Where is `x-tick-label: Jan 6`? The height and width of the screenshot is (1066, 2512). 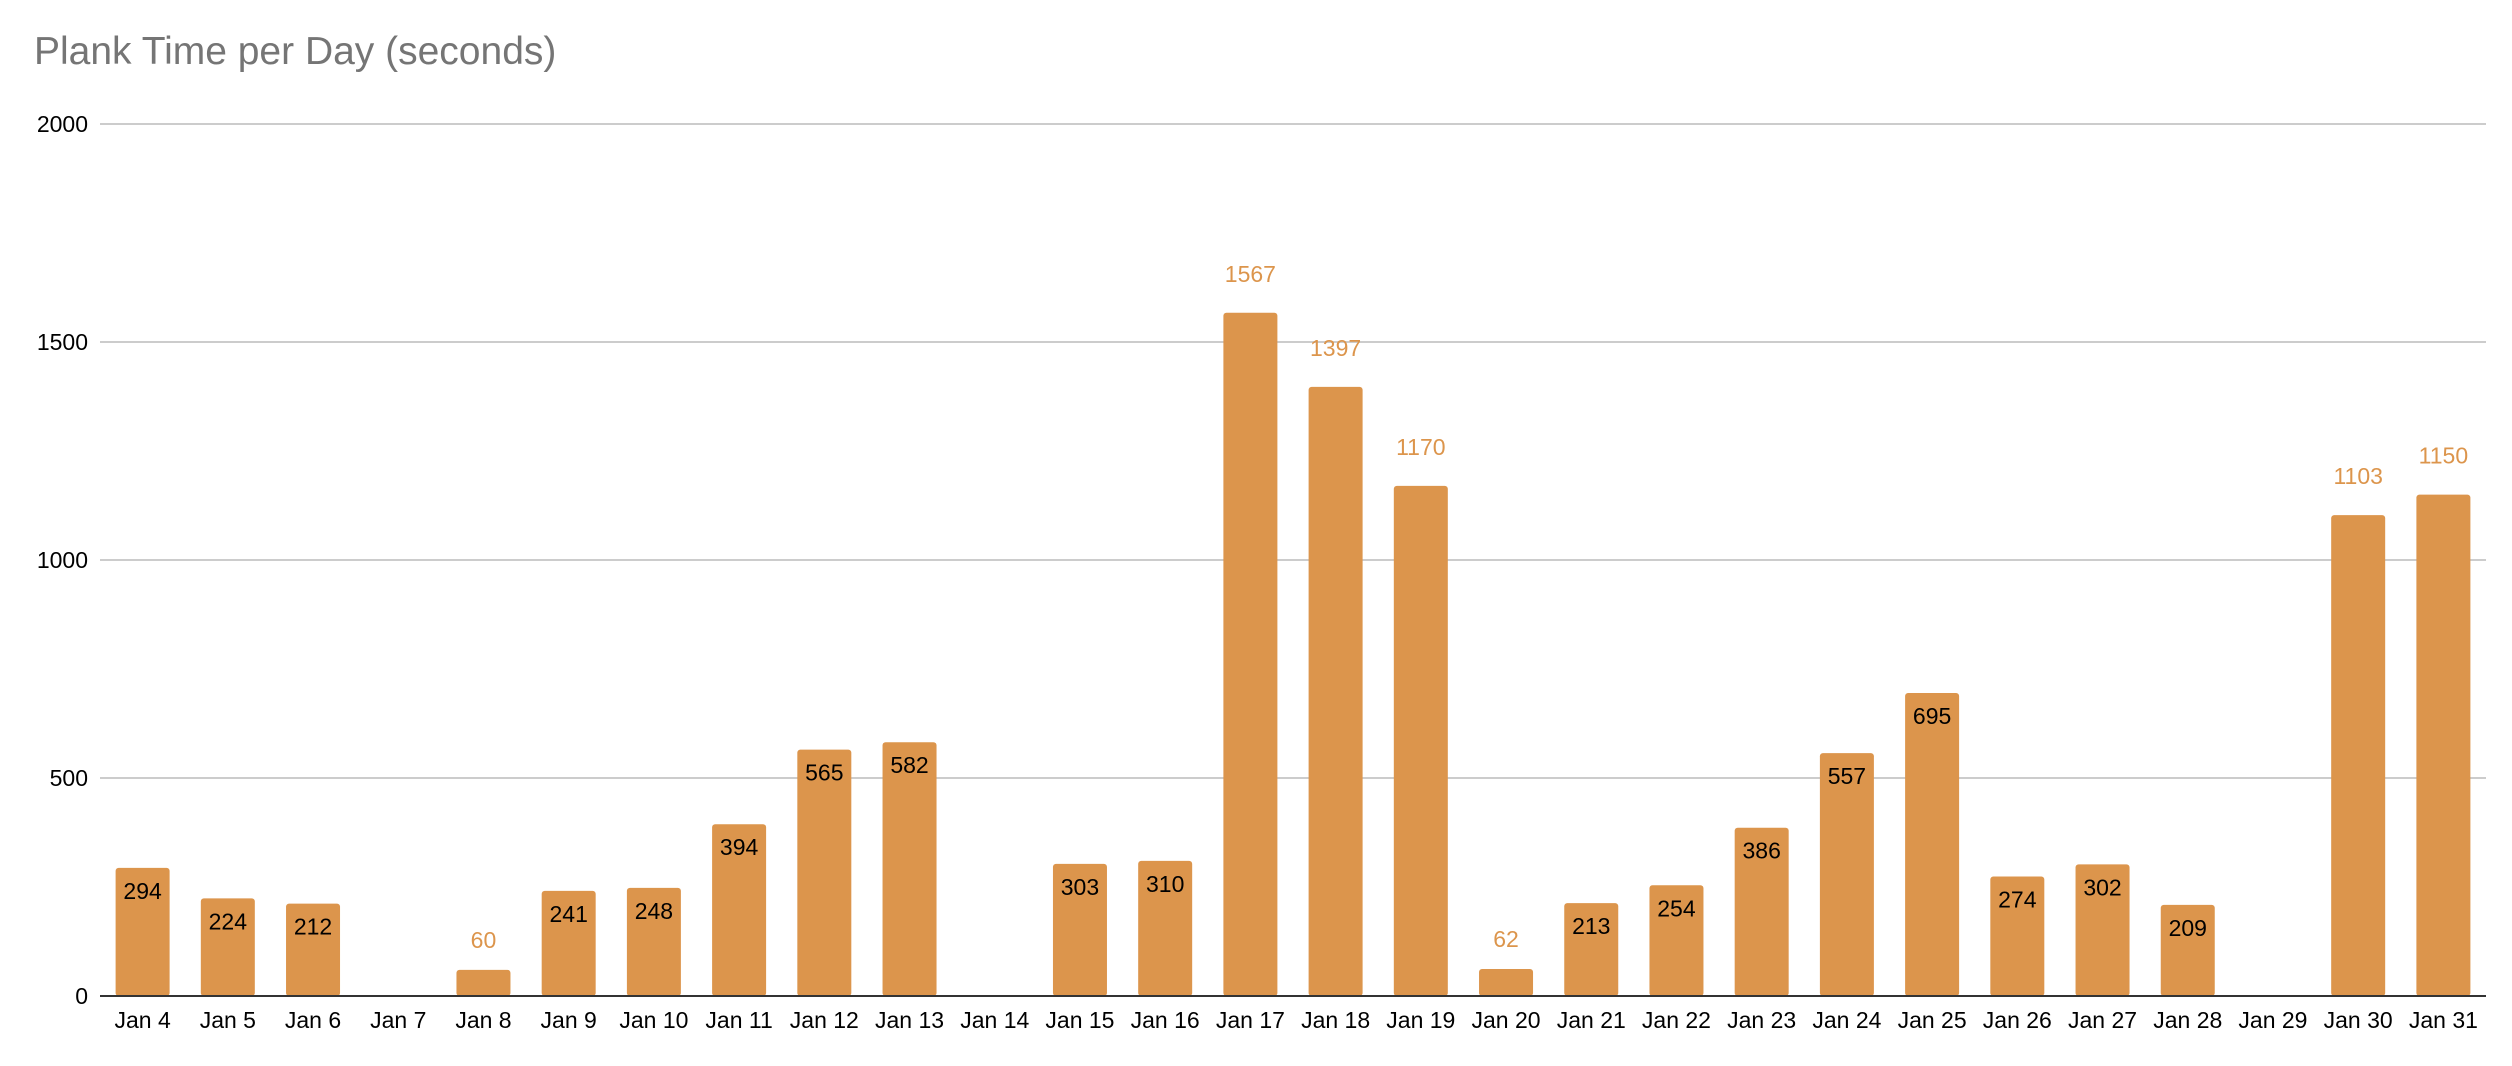 x-tick-label: Jan 6 is located at coordinates (313, 1020).